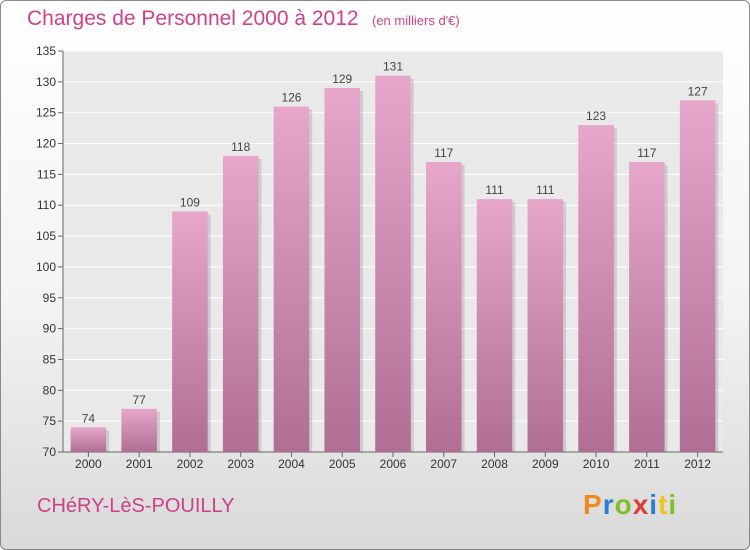 This screenshot has width=750, height=550. Describe the element at coordinates (136, 506) in the screenshot. I see `commune-name: CHéRY-LèS-POUILLY` at that location.